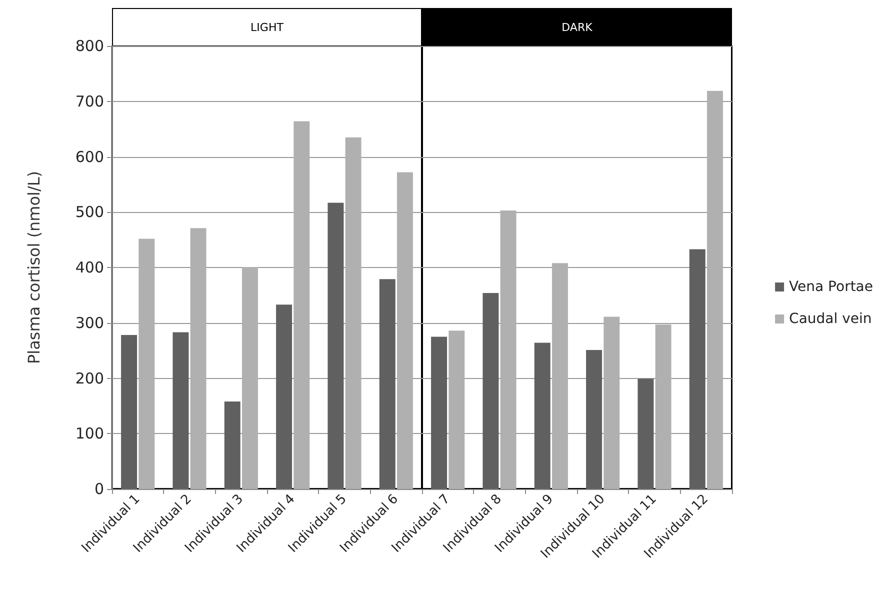 The height and width of the screenshot is (607, 890). Describe the element at coordinates (89, 157) in the screenshot. I see `y-tick-label: 600` at that location.